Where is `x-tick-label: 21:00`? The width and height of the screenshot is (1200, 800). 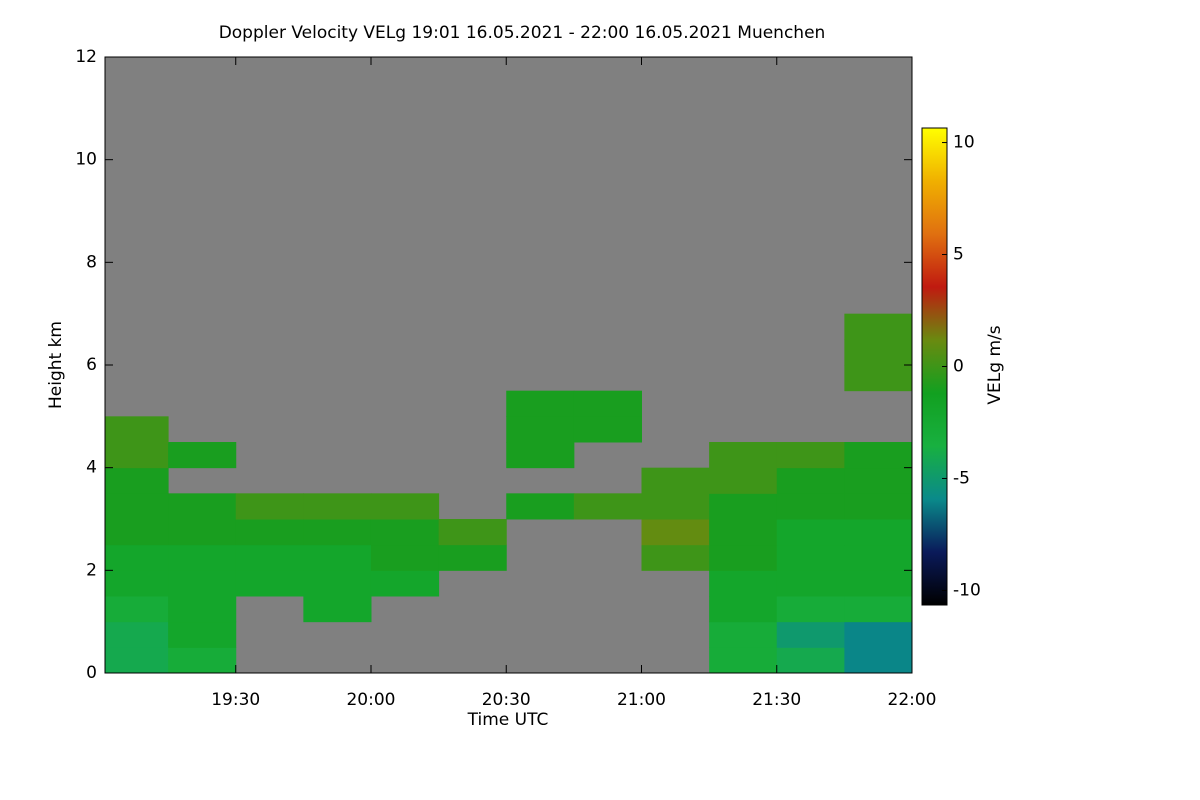 x-tick-label: 21:00 is located at coordinates (641, 700).